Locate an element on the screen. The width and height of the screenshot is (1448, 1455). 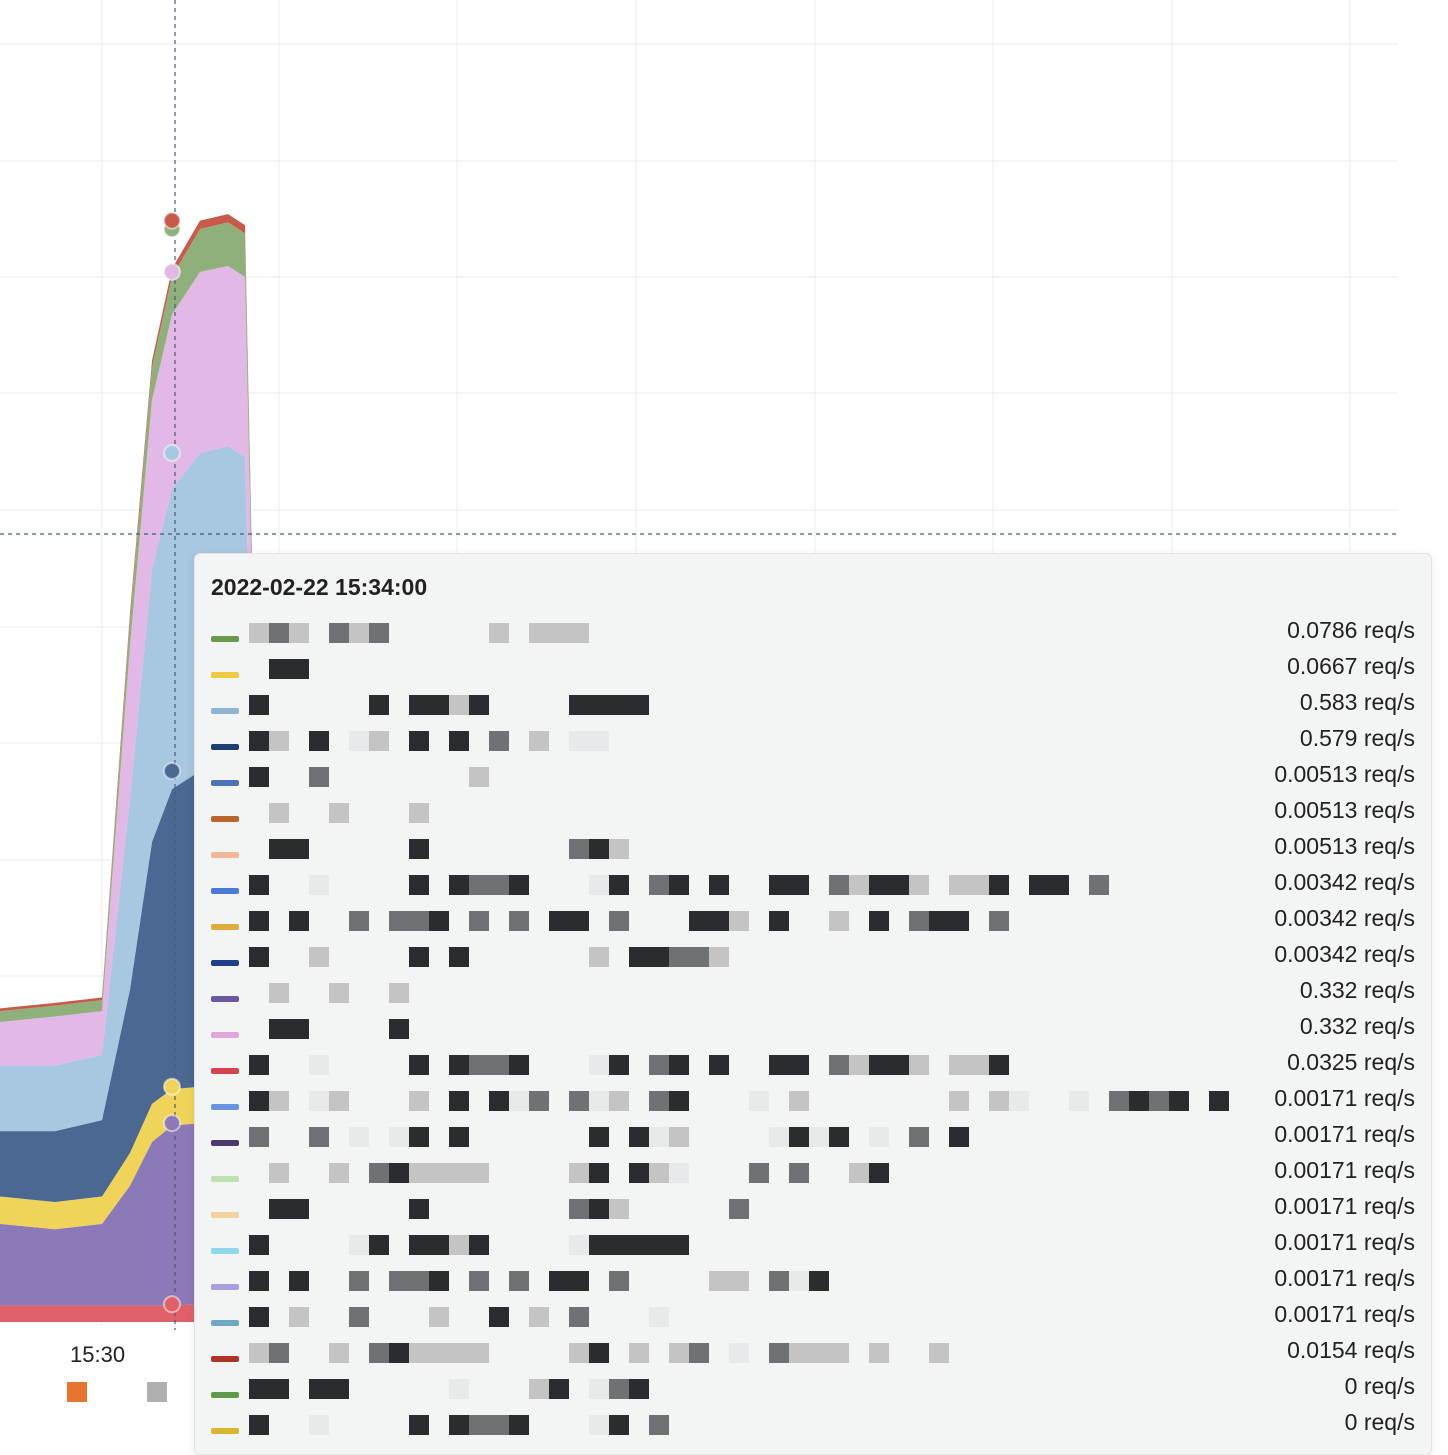
tooltip-timestamp: 2022-02-22 15:34:00 is located at coordinates (319, 587).